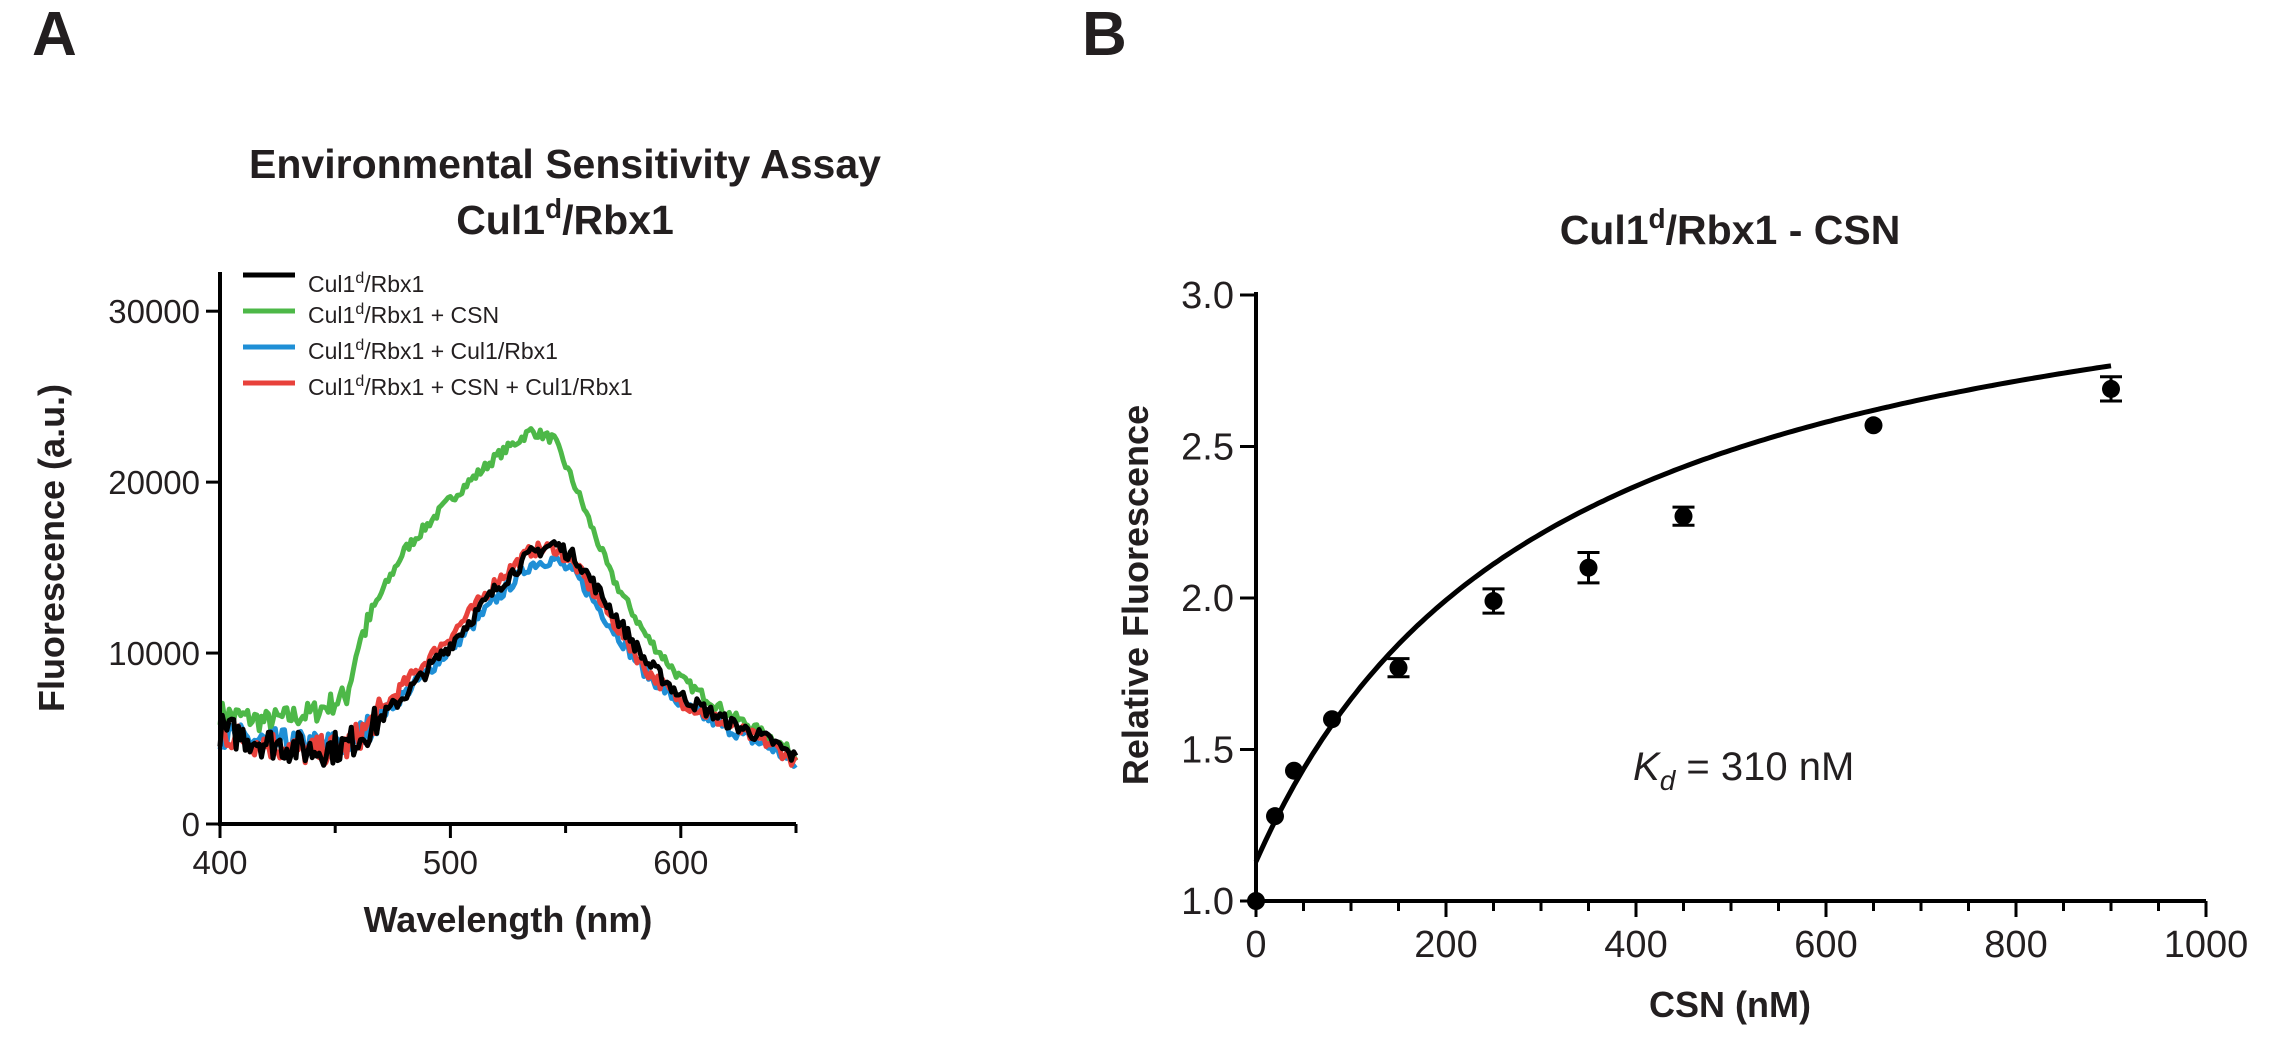  I want to click on chart-b-x-label: CSN (nM), so click(1730, 1004).